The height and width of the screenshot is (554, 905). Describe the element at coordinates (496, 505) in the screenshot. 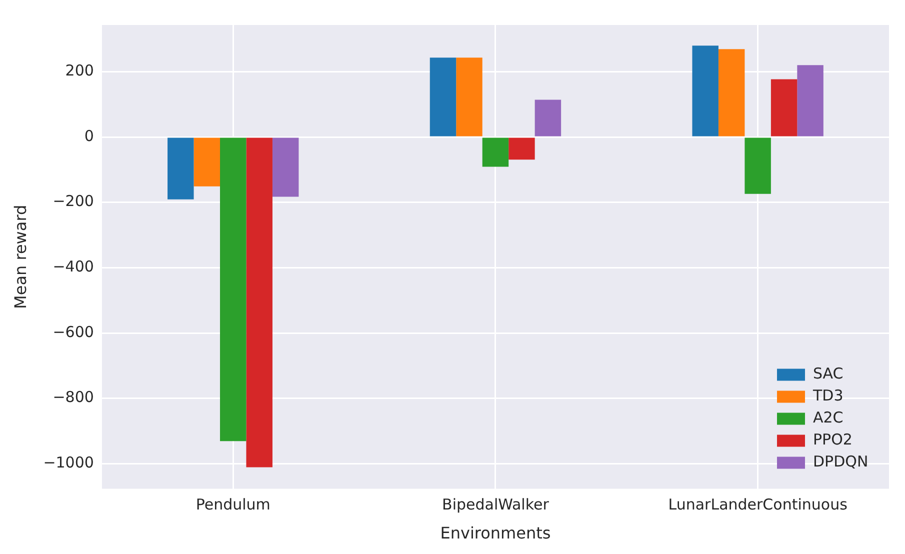

I see `x-tick-label: BipedalWalker` at that location.